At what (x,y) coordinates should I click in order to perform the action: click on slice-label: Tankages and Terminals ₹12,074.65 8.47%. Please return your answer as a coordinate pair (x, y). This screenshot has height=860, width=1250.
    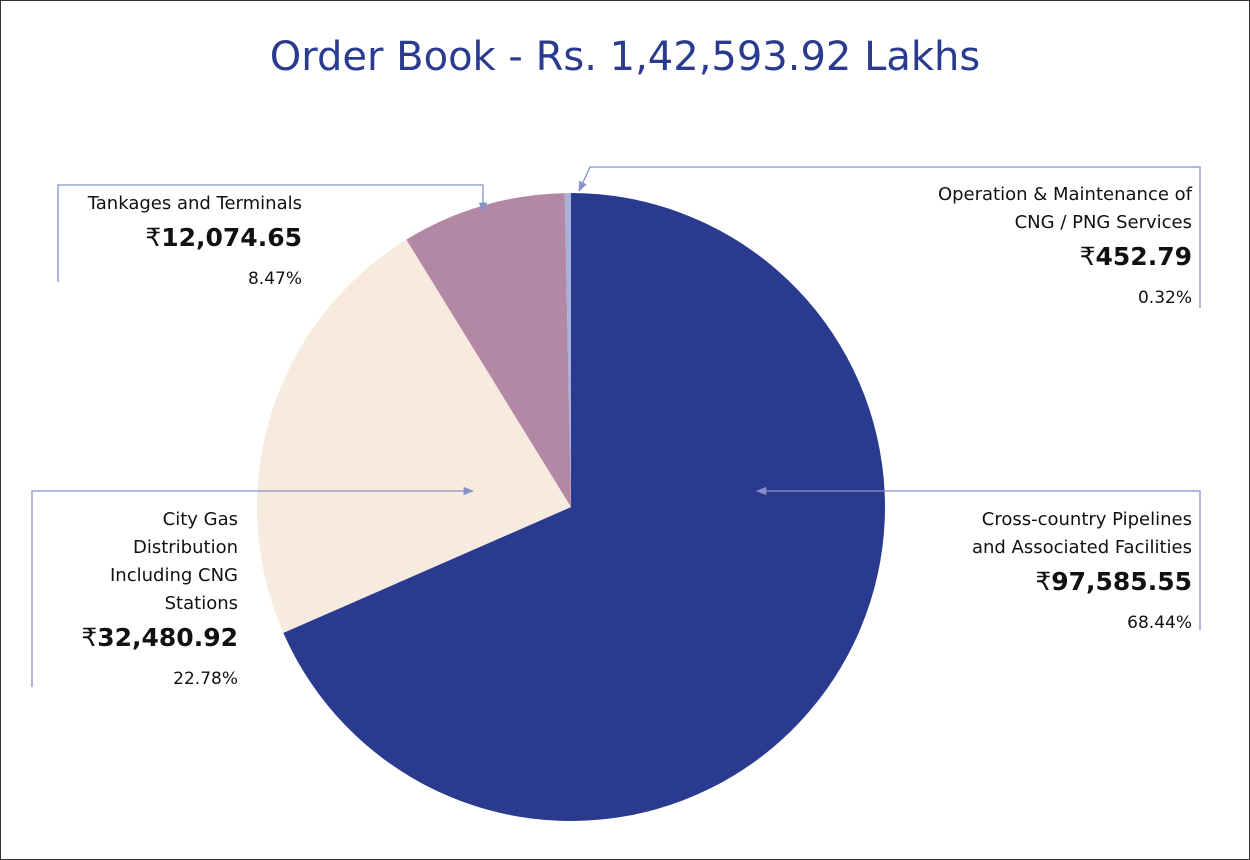
    Looking at the image, I should click on (195, 245).